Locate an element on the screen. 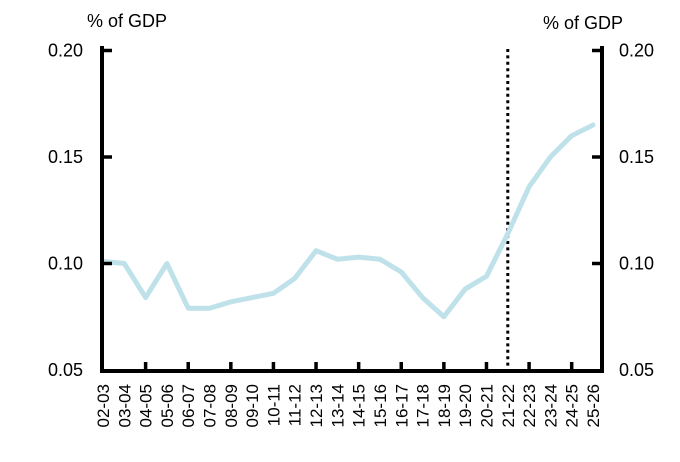  x-axis-tick-label: 06-07 is located at coordinates (188, 405).